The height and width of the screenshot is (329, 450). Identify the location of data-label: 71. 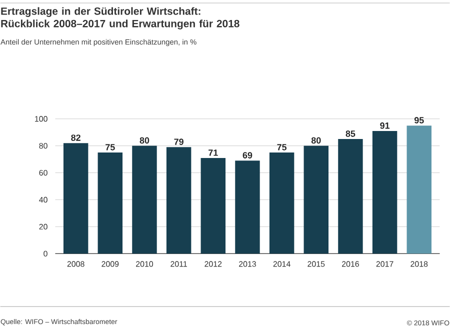
(213, 153).